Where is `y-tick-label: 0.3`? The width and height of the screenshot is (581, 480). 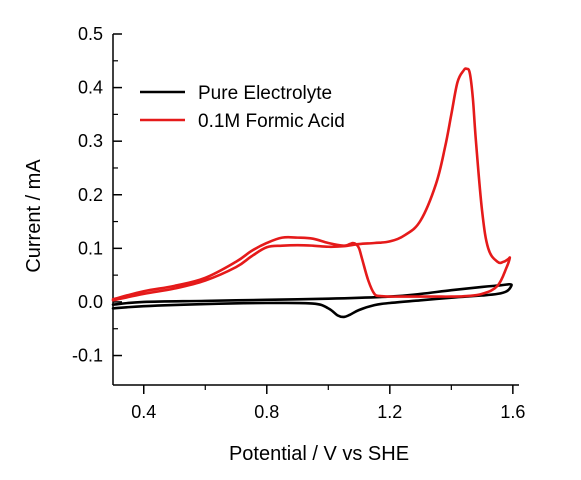 y-tick-label: 0.3 is located at coordinates (90, 141).